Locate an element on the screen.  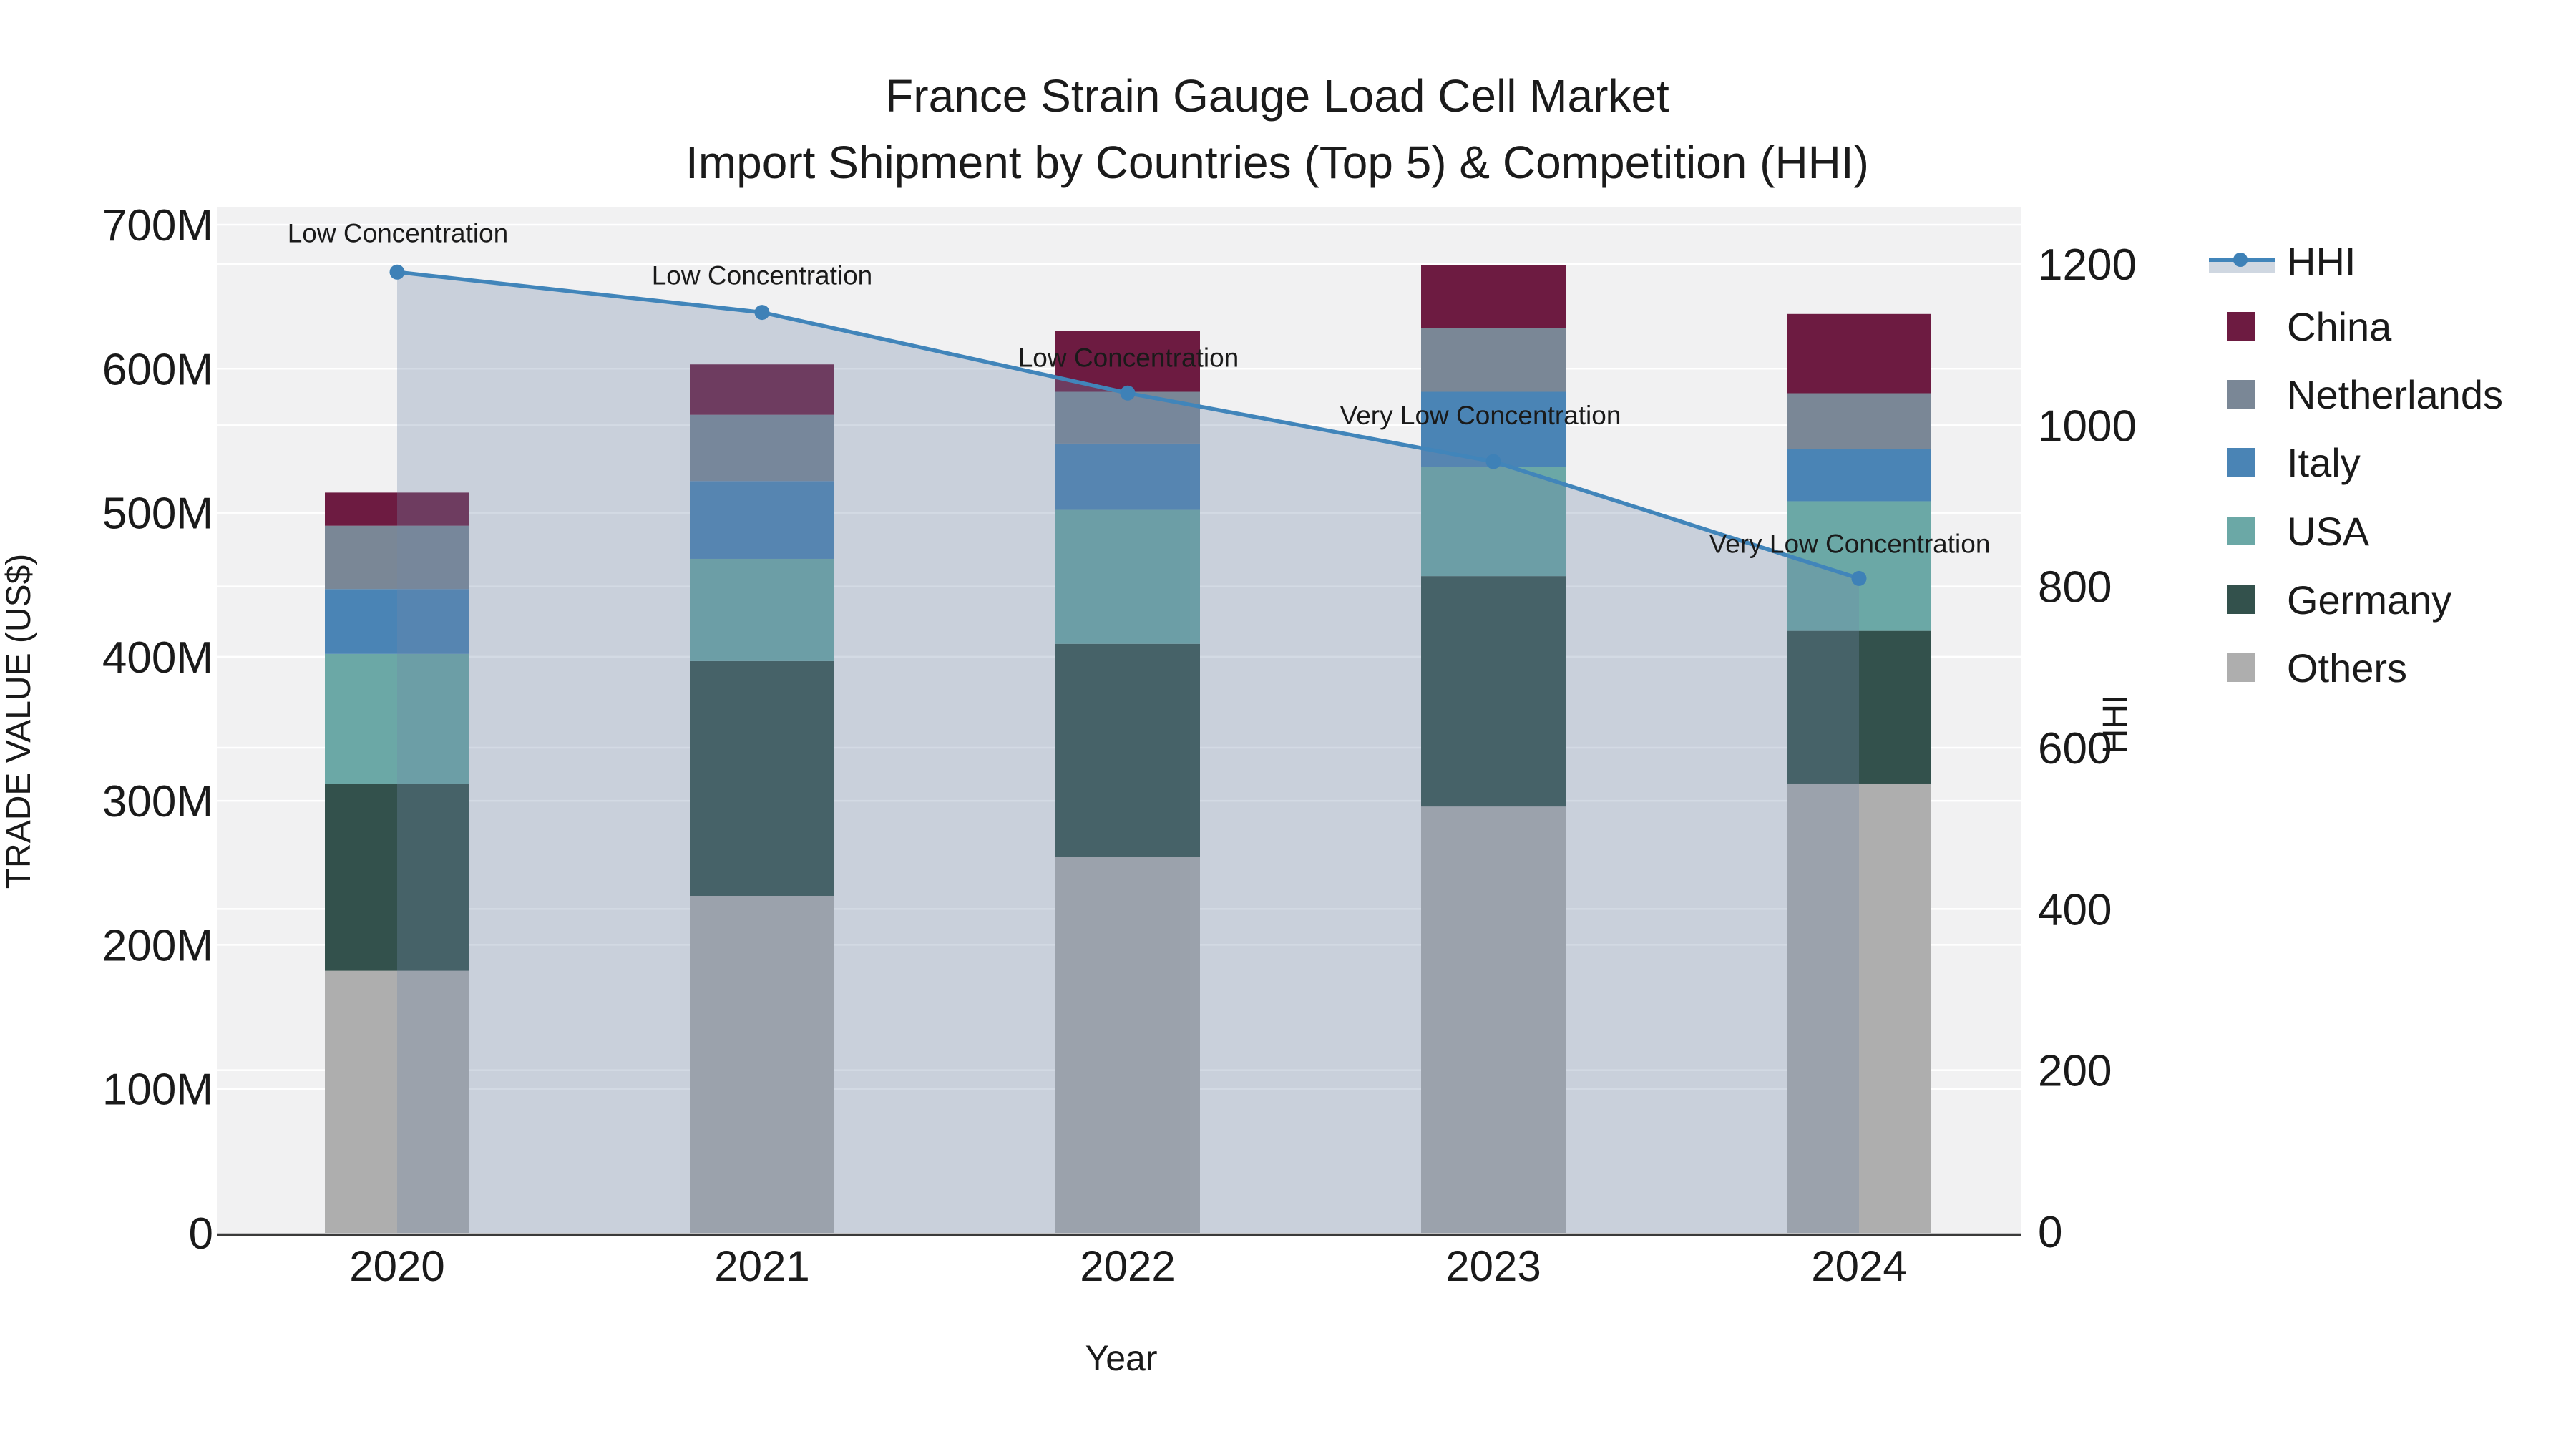
bar-segment-china-2024 is located at coordinates (1859, 353).